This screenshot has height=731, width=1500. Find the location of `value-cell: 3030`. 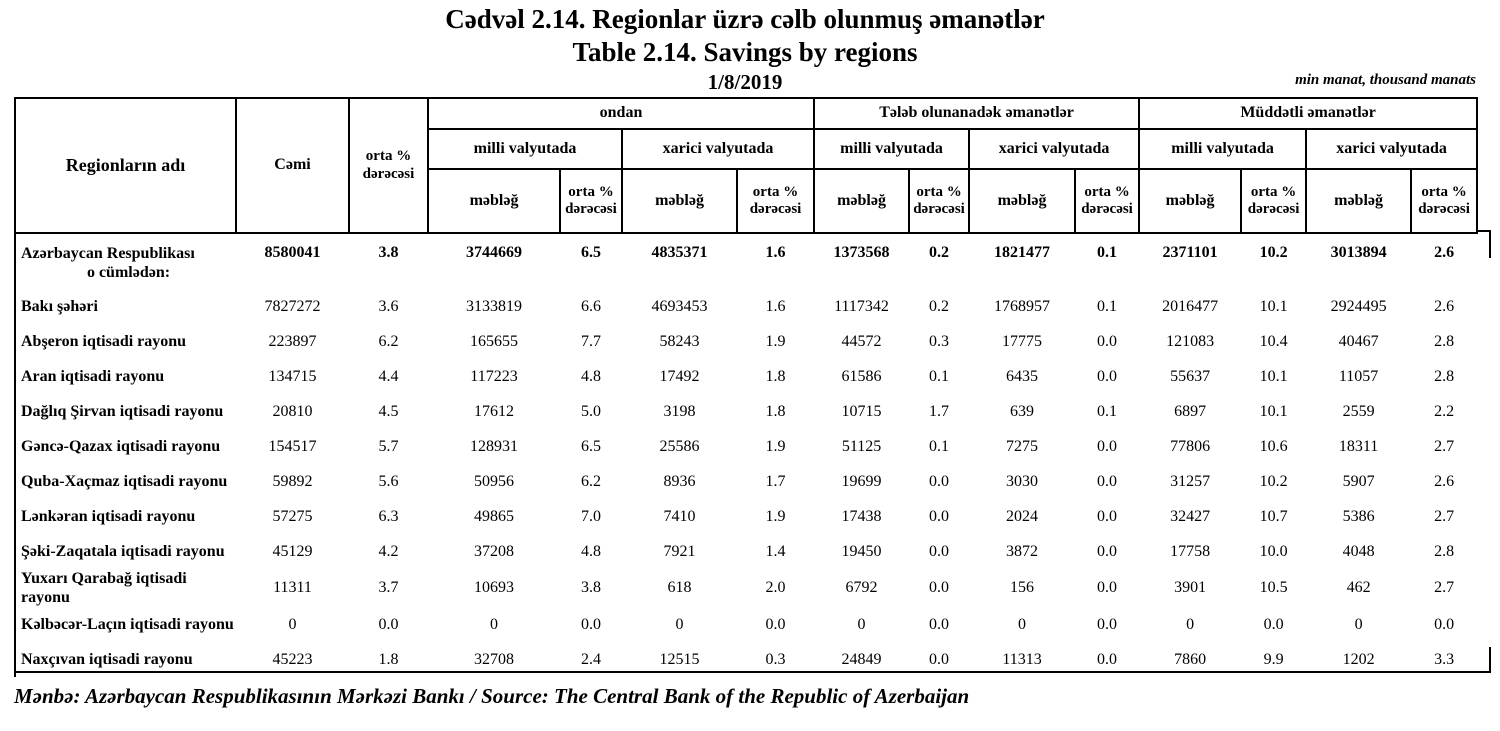

value-cell: 3030 is located at coordinates (1022, 481).